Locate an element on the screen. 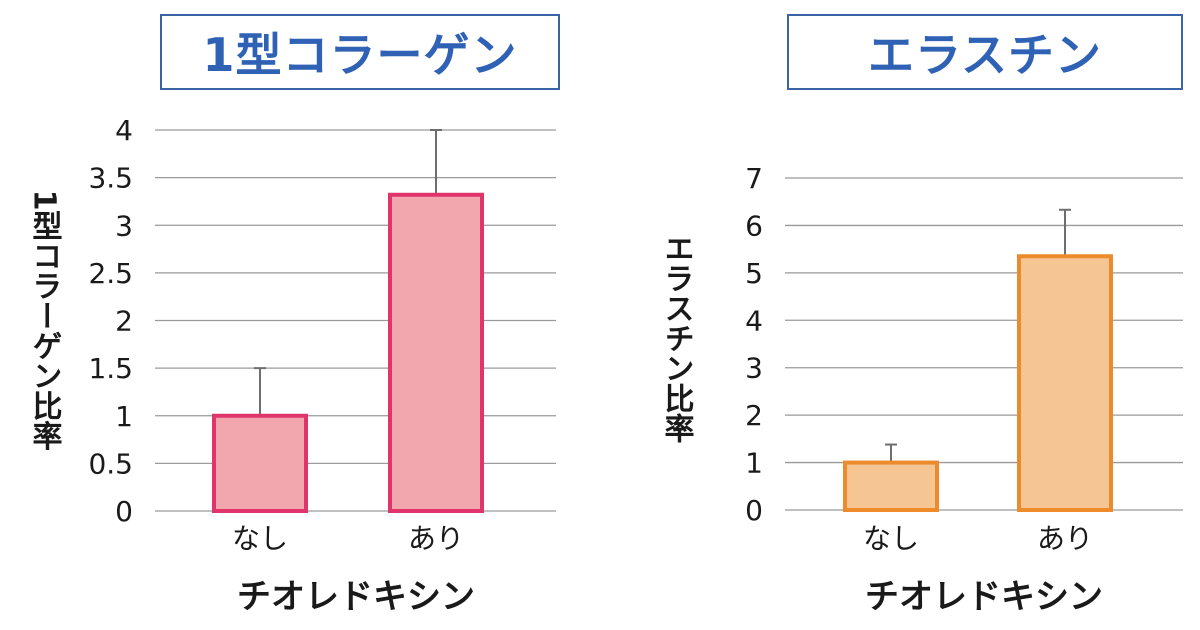 The height and width of the screenshot is (630, 1200). collagen-ytick-label: 1.5 is located at coordinates (110, 368).